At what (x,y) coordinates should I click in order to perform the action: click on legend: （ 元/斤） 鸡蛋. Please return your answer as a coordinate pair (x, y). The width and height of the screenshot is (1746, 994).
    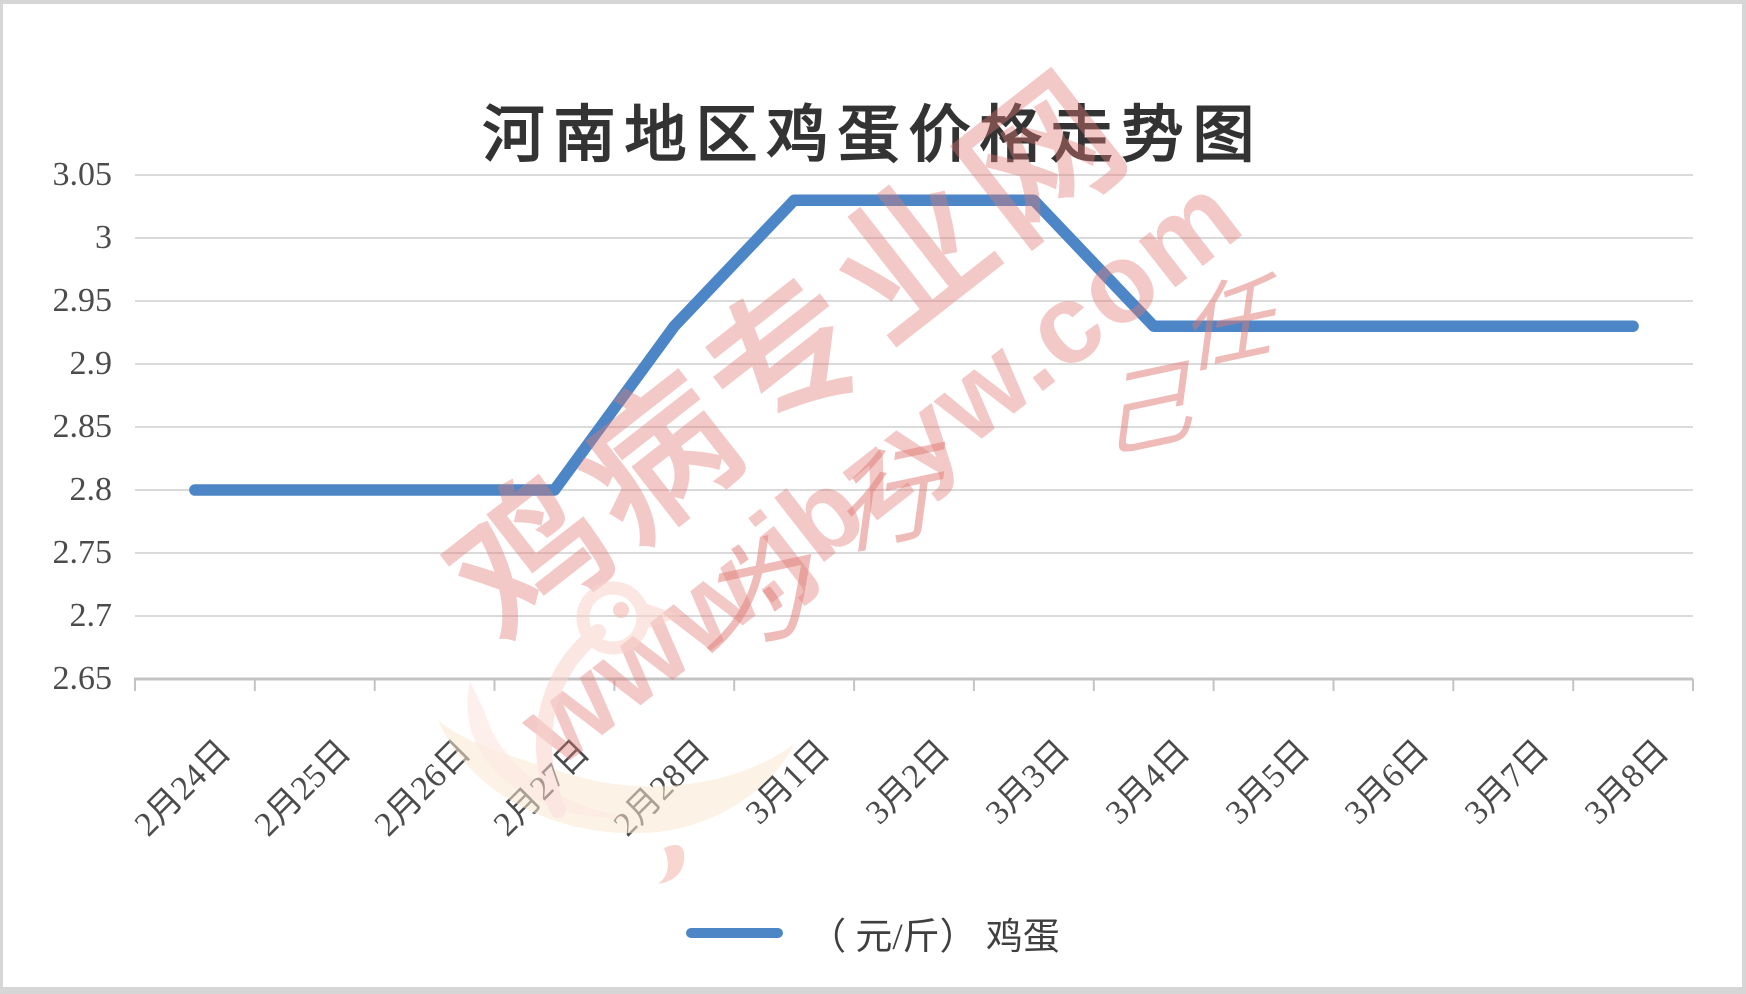
    Looking at the image, I should click on (873, 933).